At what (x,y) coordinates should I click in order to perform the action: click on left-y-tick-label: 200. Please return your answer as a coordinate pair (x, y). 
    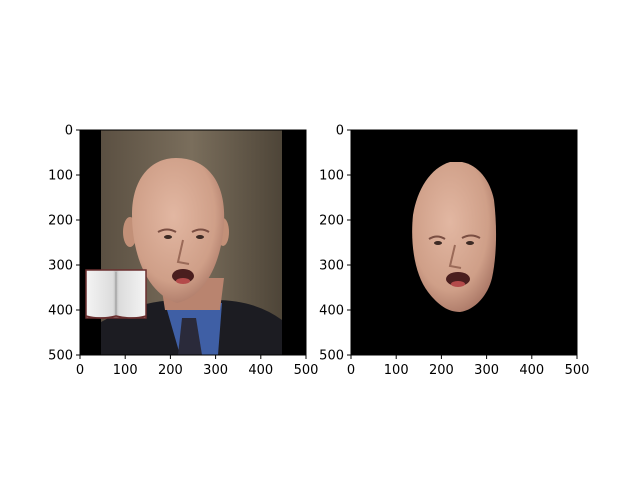
    Looking at the image, I should click on (60, 221).